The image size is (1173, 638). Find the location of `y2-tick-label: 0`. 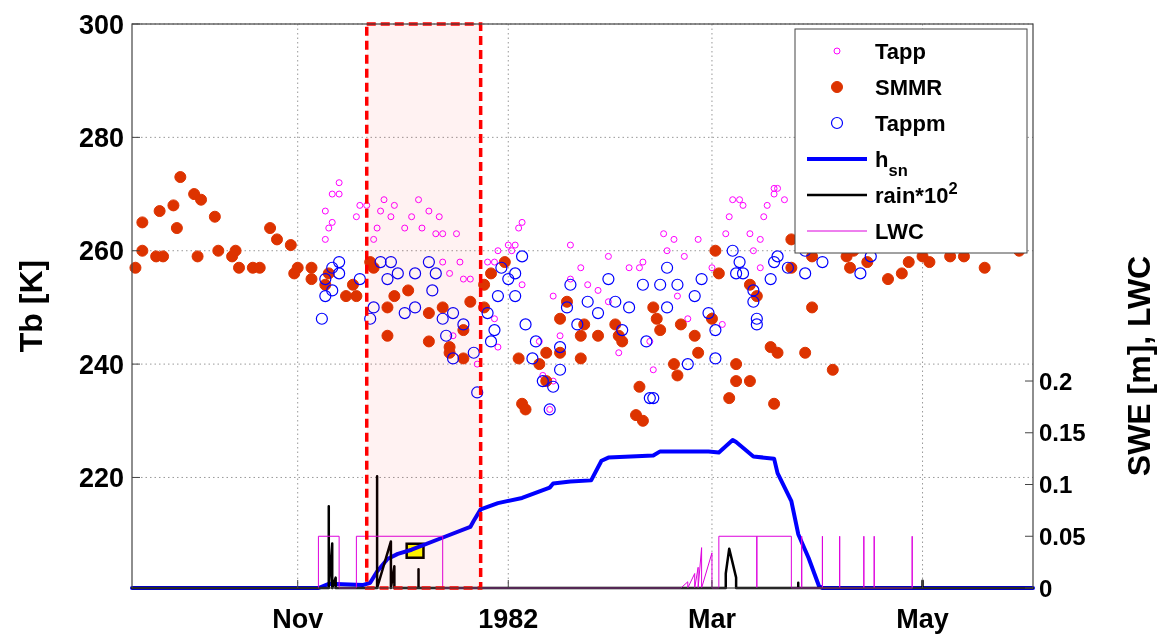

y2-tick-label: 0 is located at coordinates (1046, 588).